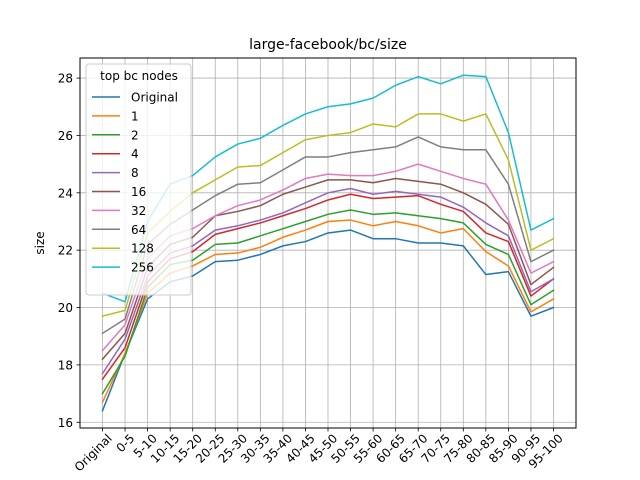 The width and height of the screenshot is (640, 480). Describe the element at coordinates (154, 98) in the screenshot. I see `legend-label: Original` at that location.